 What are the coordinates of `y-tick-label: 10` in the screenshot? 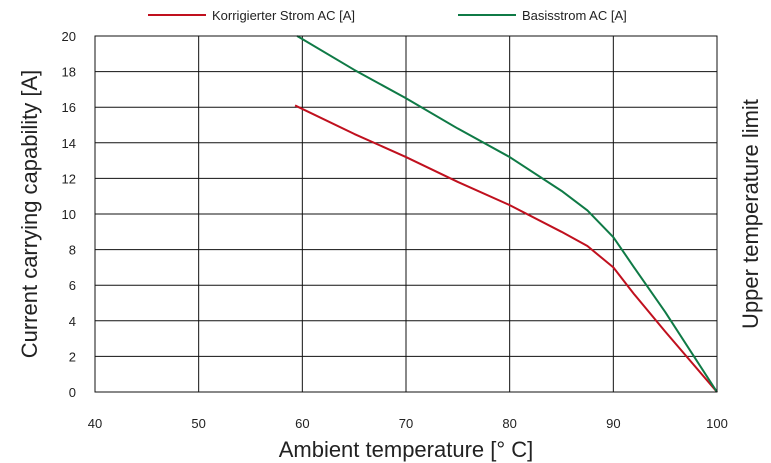 It's located at (69, 214).